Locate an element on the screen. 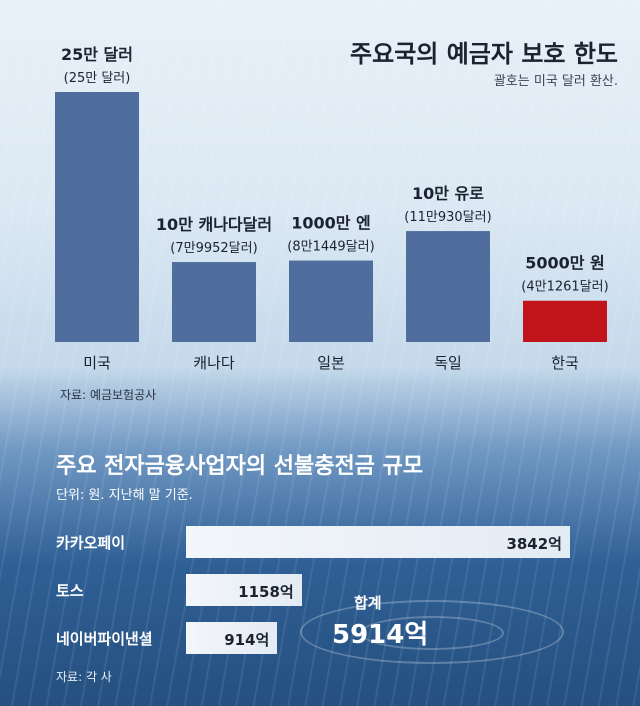 Image resolution: width=640 pixels, height=706 pixels. total-value: 5914억 is located at coordinates (380, 635).